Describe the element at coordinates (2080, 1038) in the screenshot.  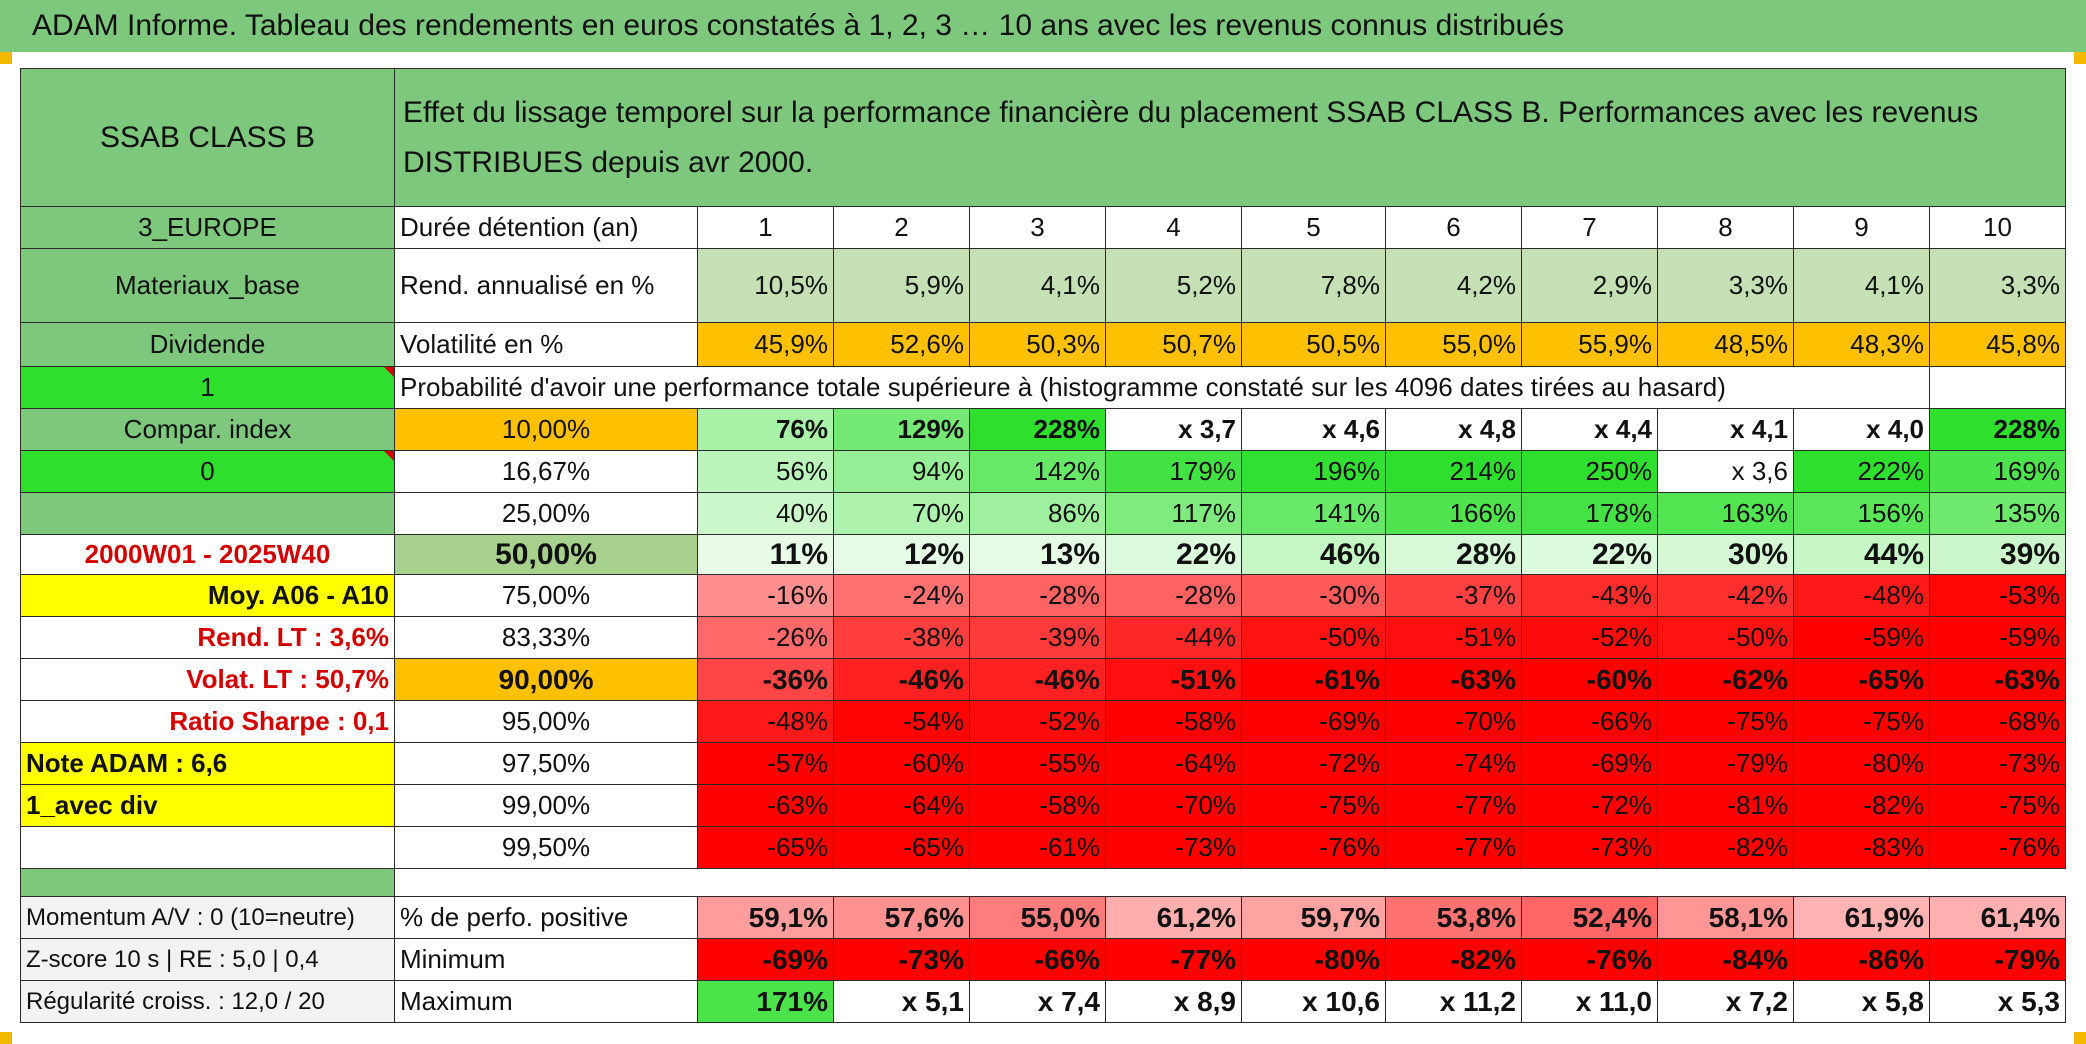
I see `corner-marker` at that location.